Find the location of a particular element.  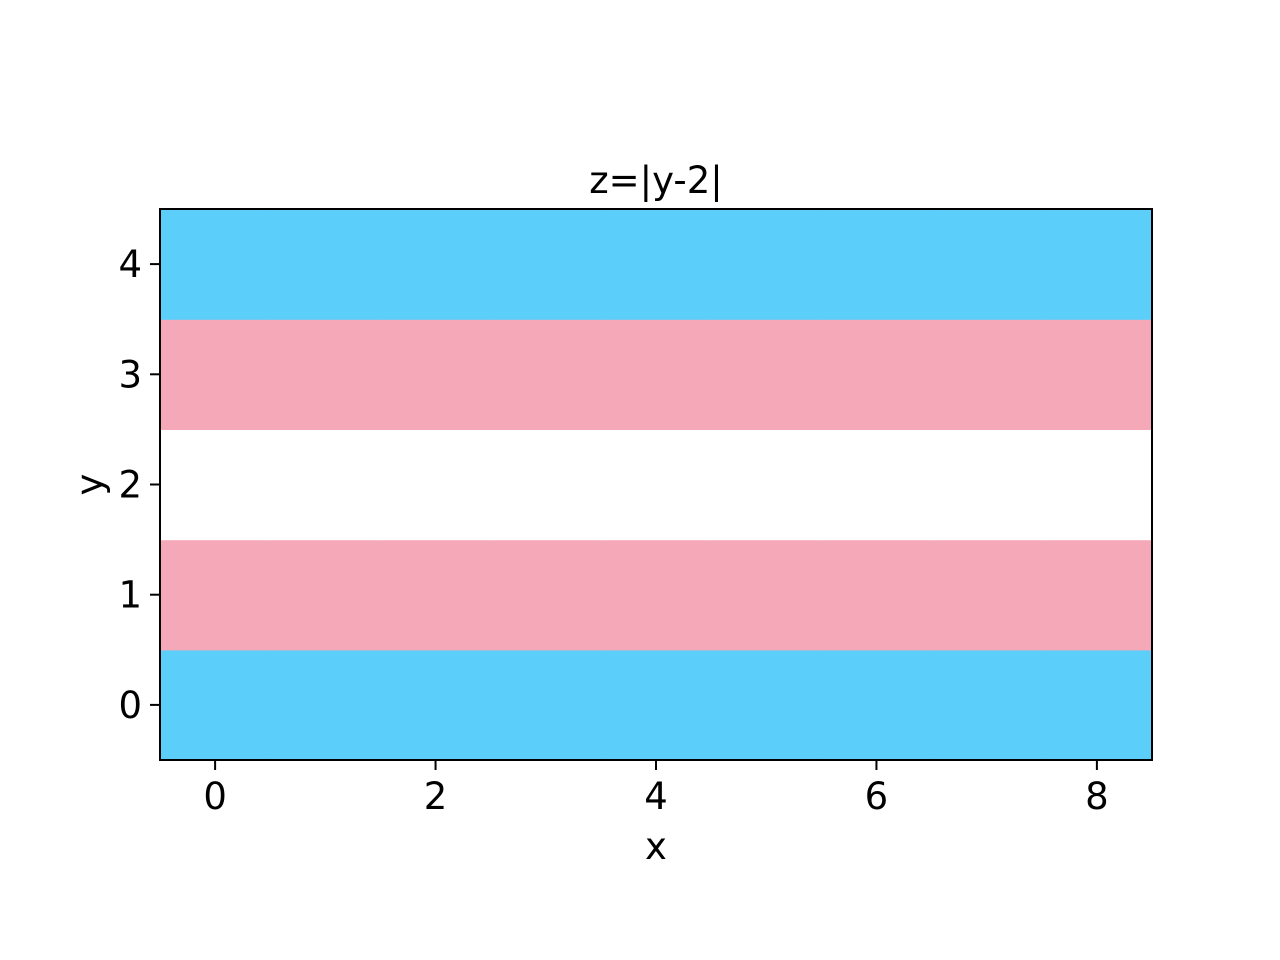

x-tick-label: 6 is located at coordinates (877, 796).